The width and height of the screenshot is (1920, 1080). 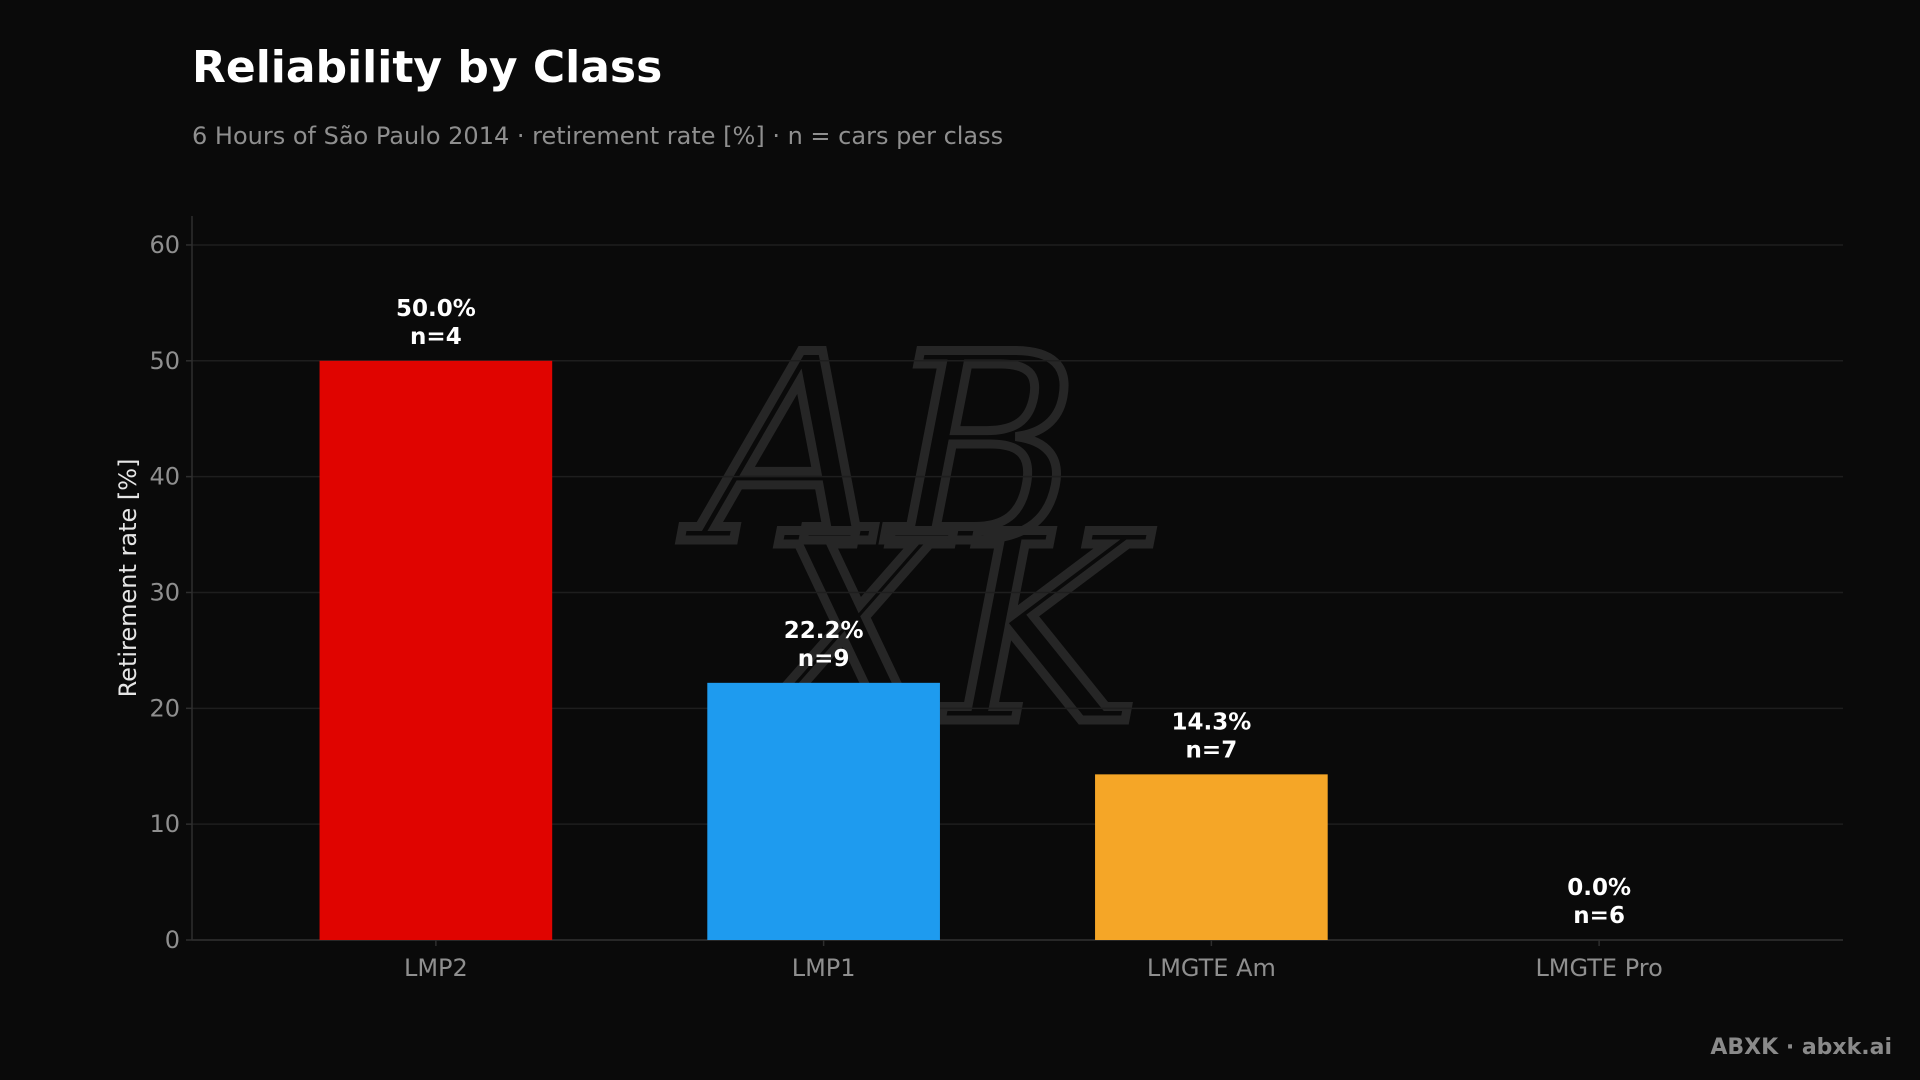 What do you see at coordinates (436, 337) in the screenshot?
I see `count-label: n=4` at bounding box center [436, 337].